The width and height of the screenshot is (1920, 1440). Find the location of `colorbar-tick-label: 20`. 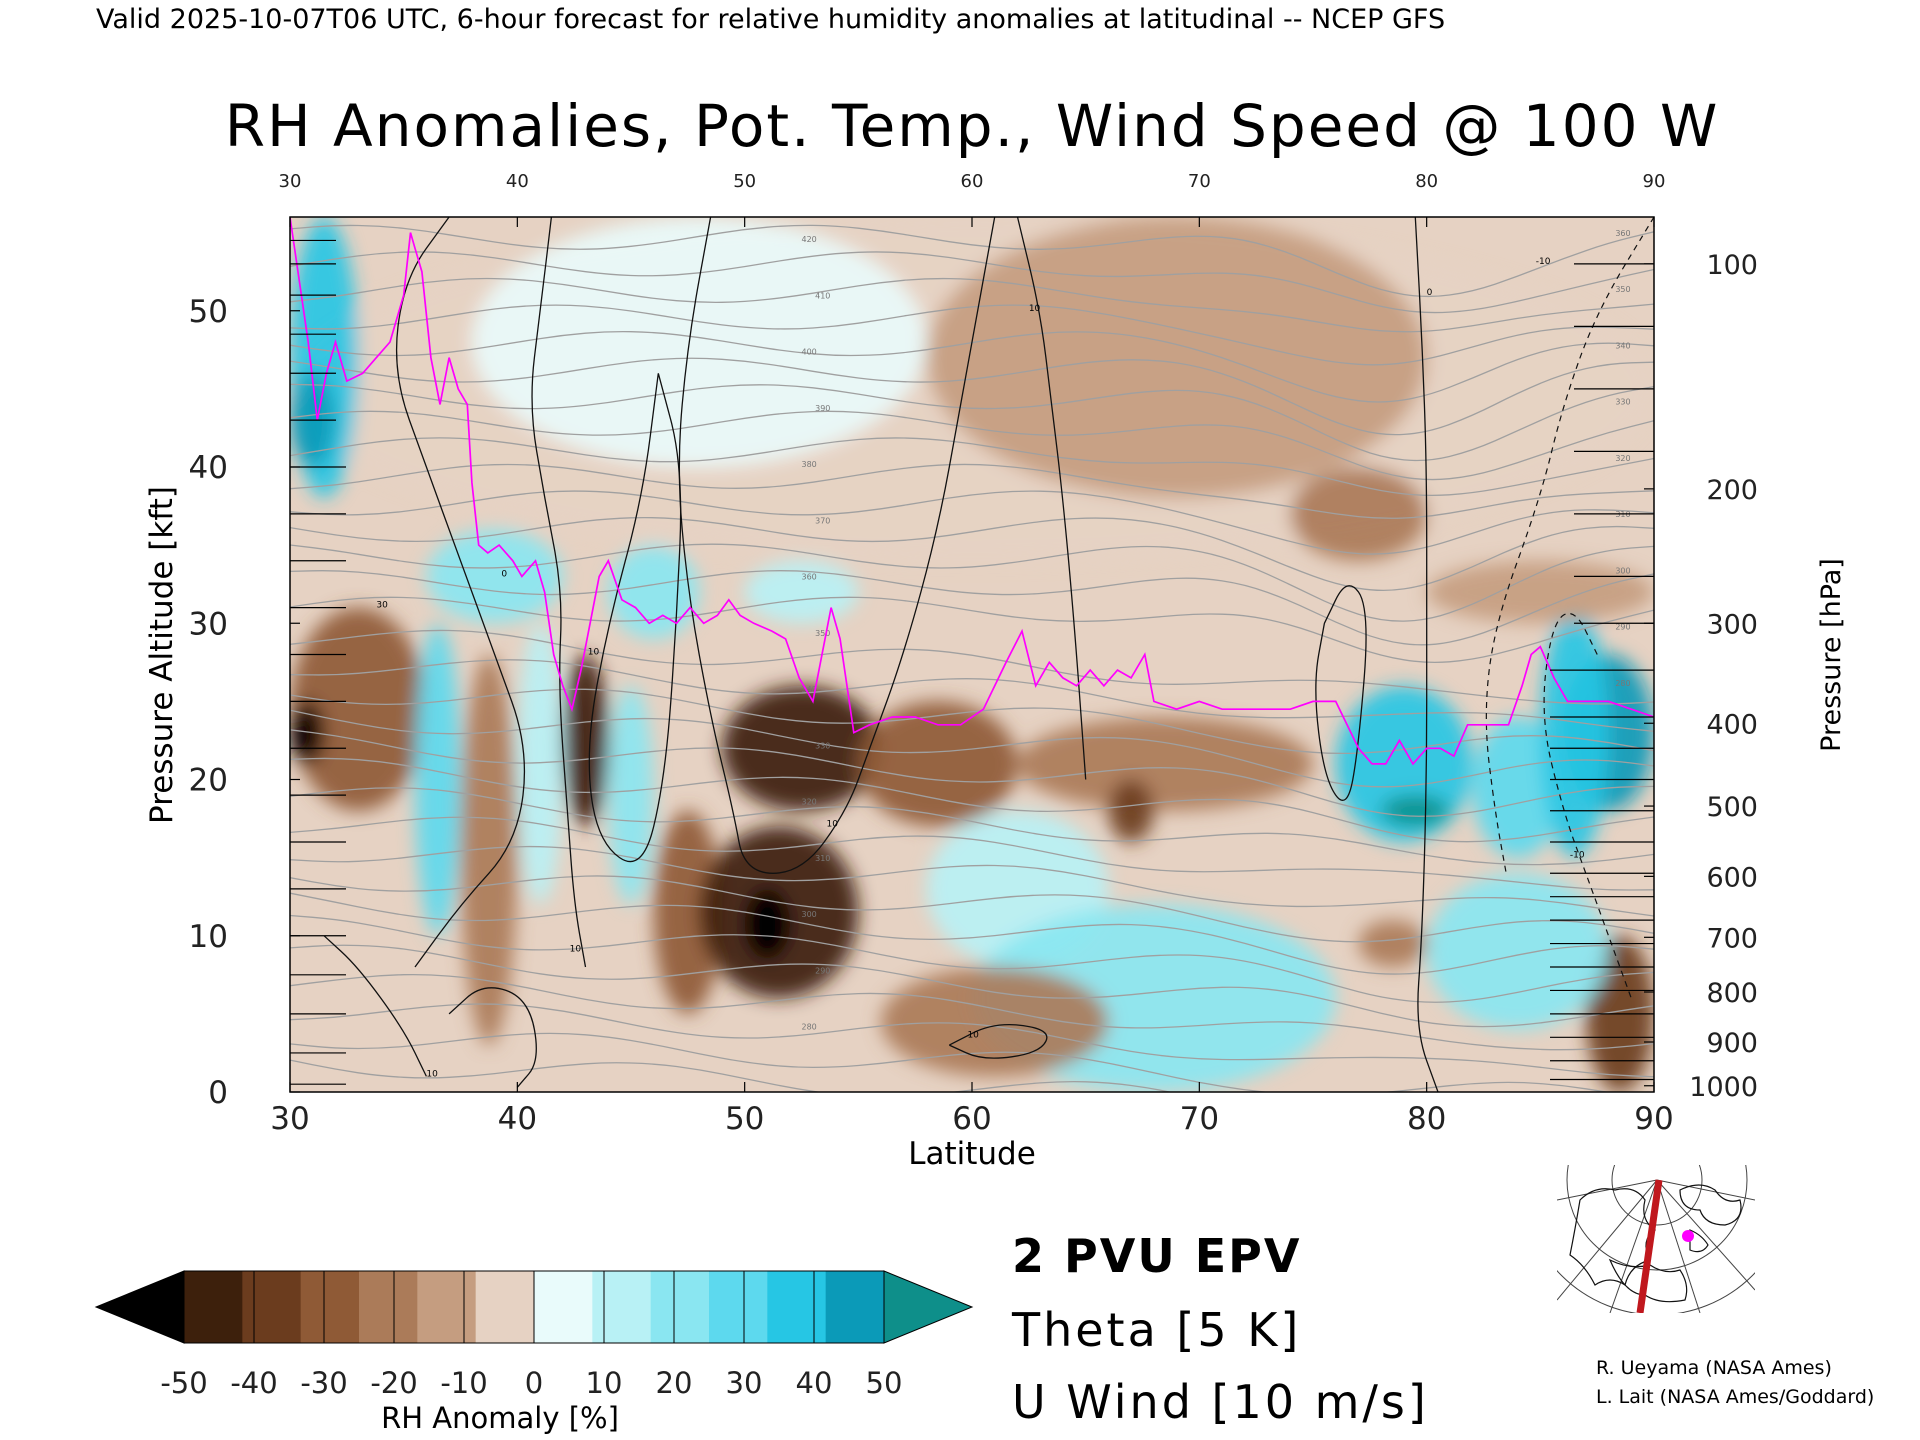

colorbar-tick-label: 20 is located at coordinates (674, 1383).